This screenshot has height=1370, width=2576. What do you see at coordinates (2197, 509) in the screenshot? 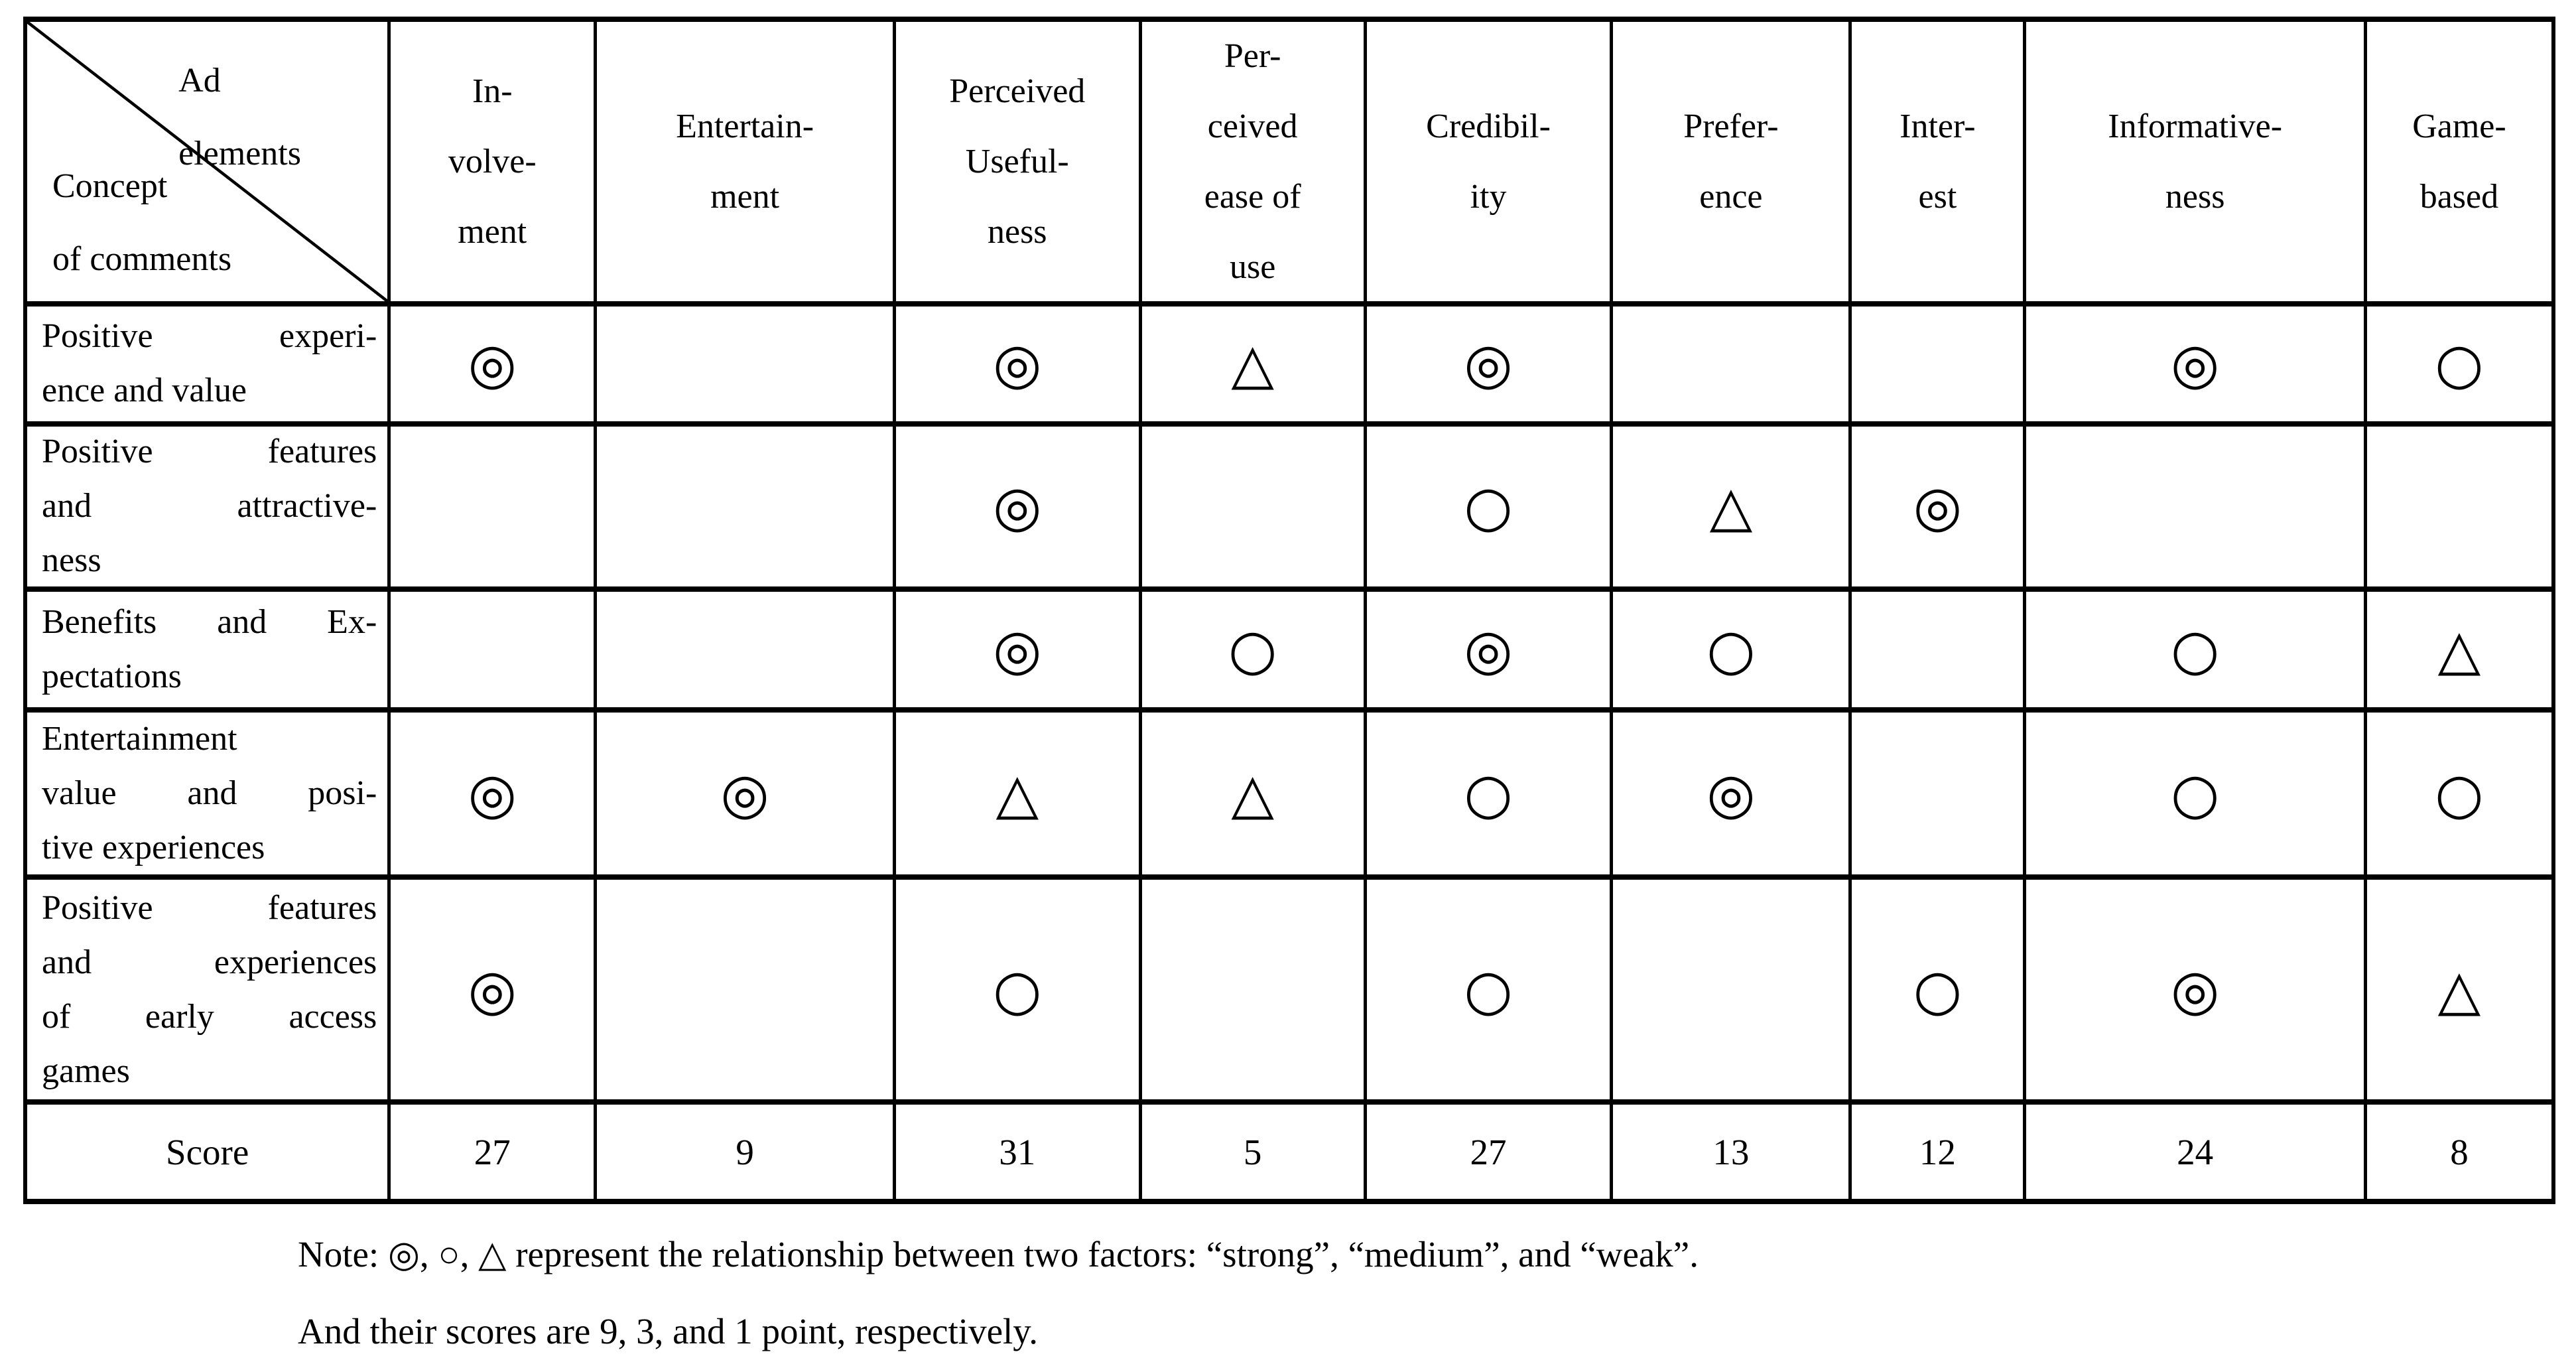
I see `empty-cell-r2-informativeness` at bounding box center [2197, 509].